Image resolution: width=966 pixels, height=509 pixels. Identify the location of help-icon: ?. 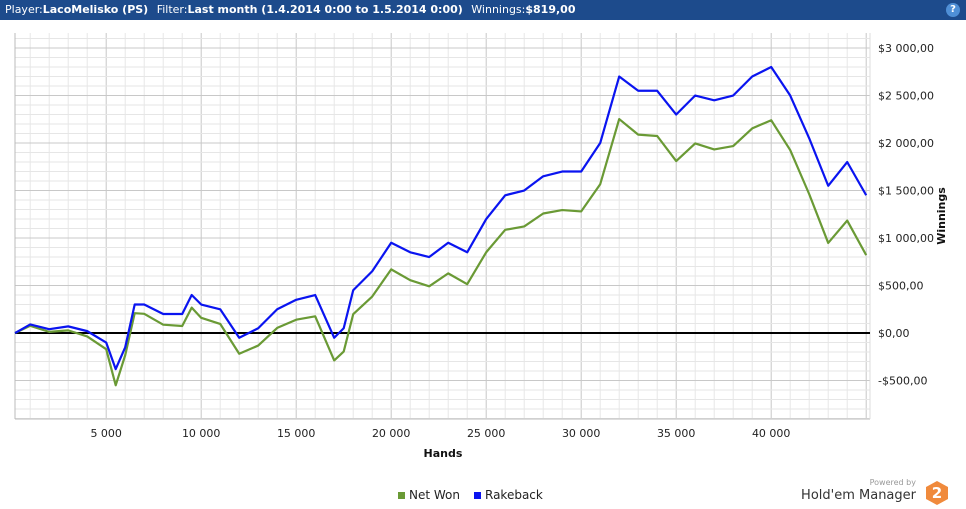
(953, 10).